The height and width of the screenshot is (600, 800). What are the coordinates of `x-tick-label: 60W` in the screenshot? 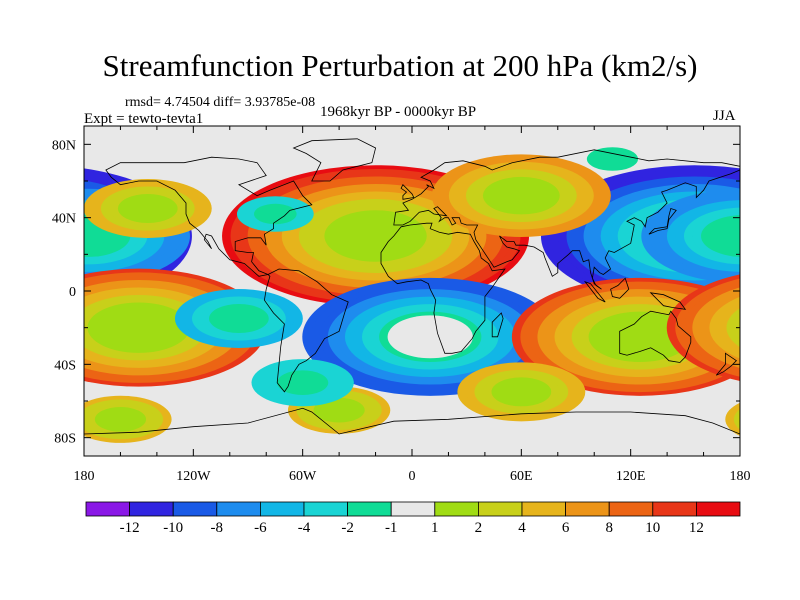 It's located at (303, 476).